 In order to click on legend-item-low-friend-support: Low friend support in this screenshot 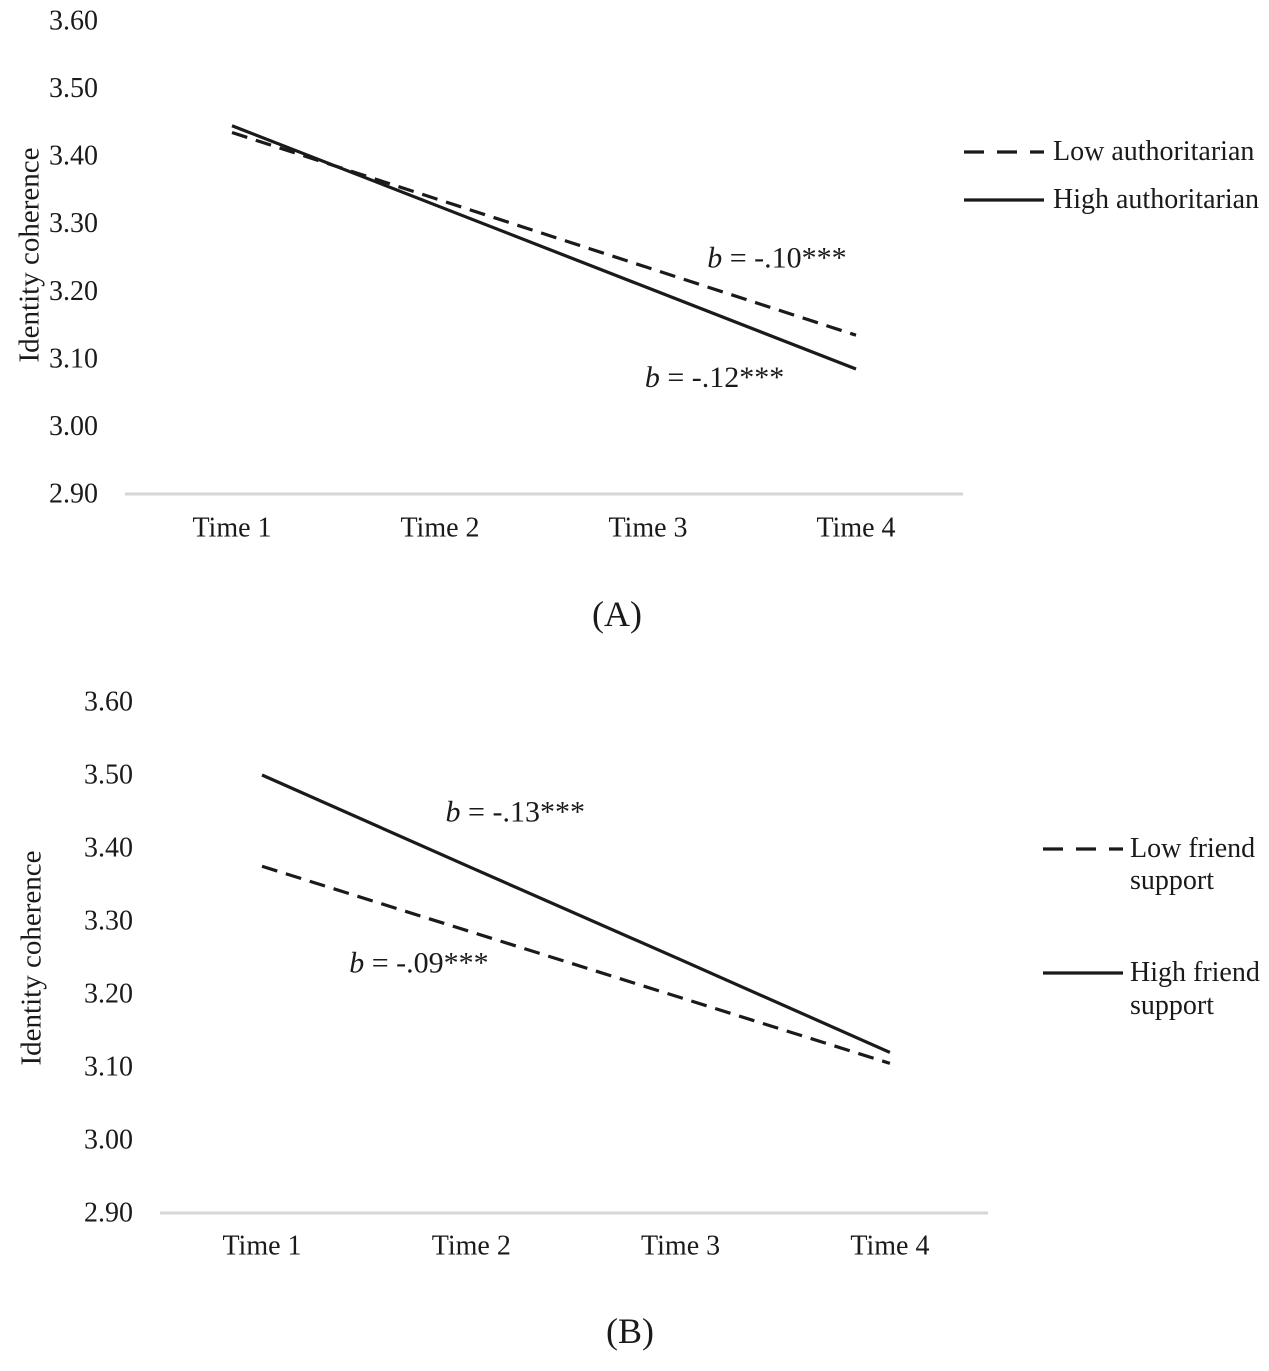, I will do `click(1155, 865)`.